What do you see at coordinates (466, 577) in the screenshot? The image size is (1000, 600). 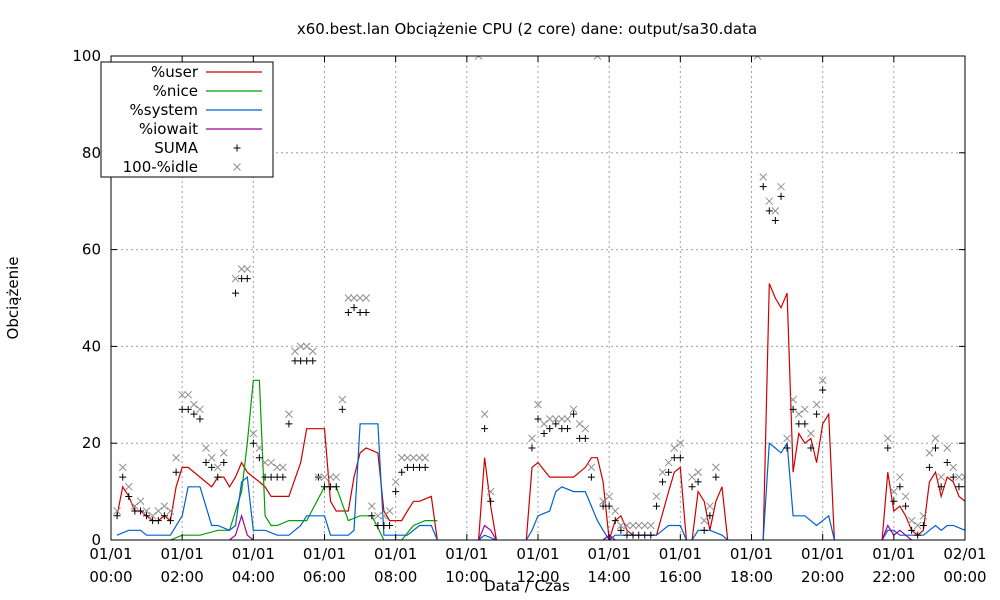 I see `x-tick-time: 10:00` at bounding box center [466, 577].